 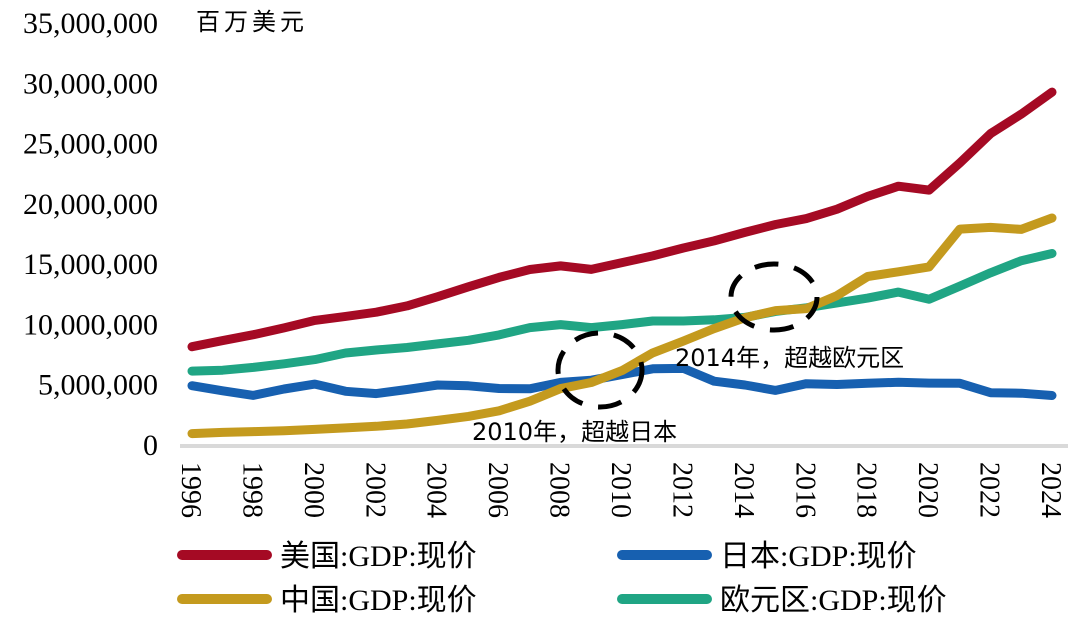 What do you see at coordinates (833, 600) in the screenshot?
I see `legend-label: 欧元区:GDP:现价` at bounding box center [833, 600].